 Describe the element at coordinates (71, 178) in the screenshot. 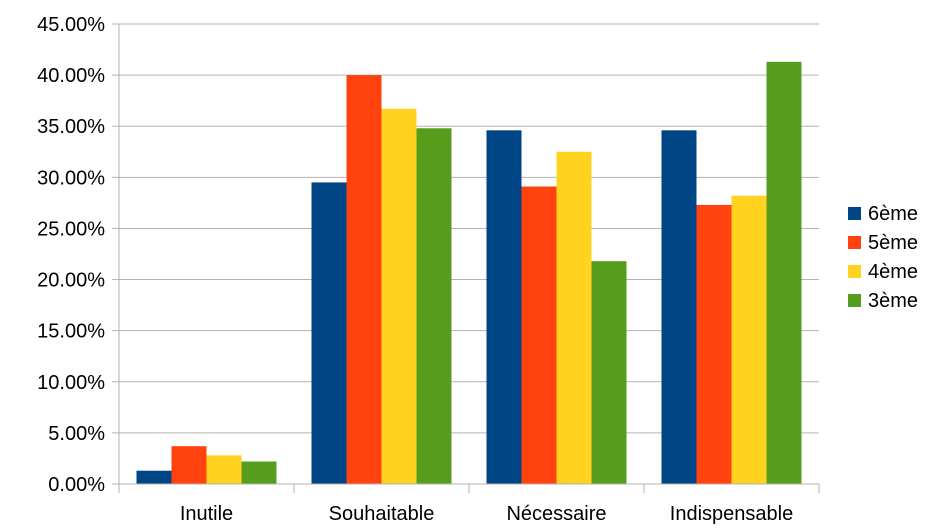

I see `y-tick-label: 30.00%` at that location.